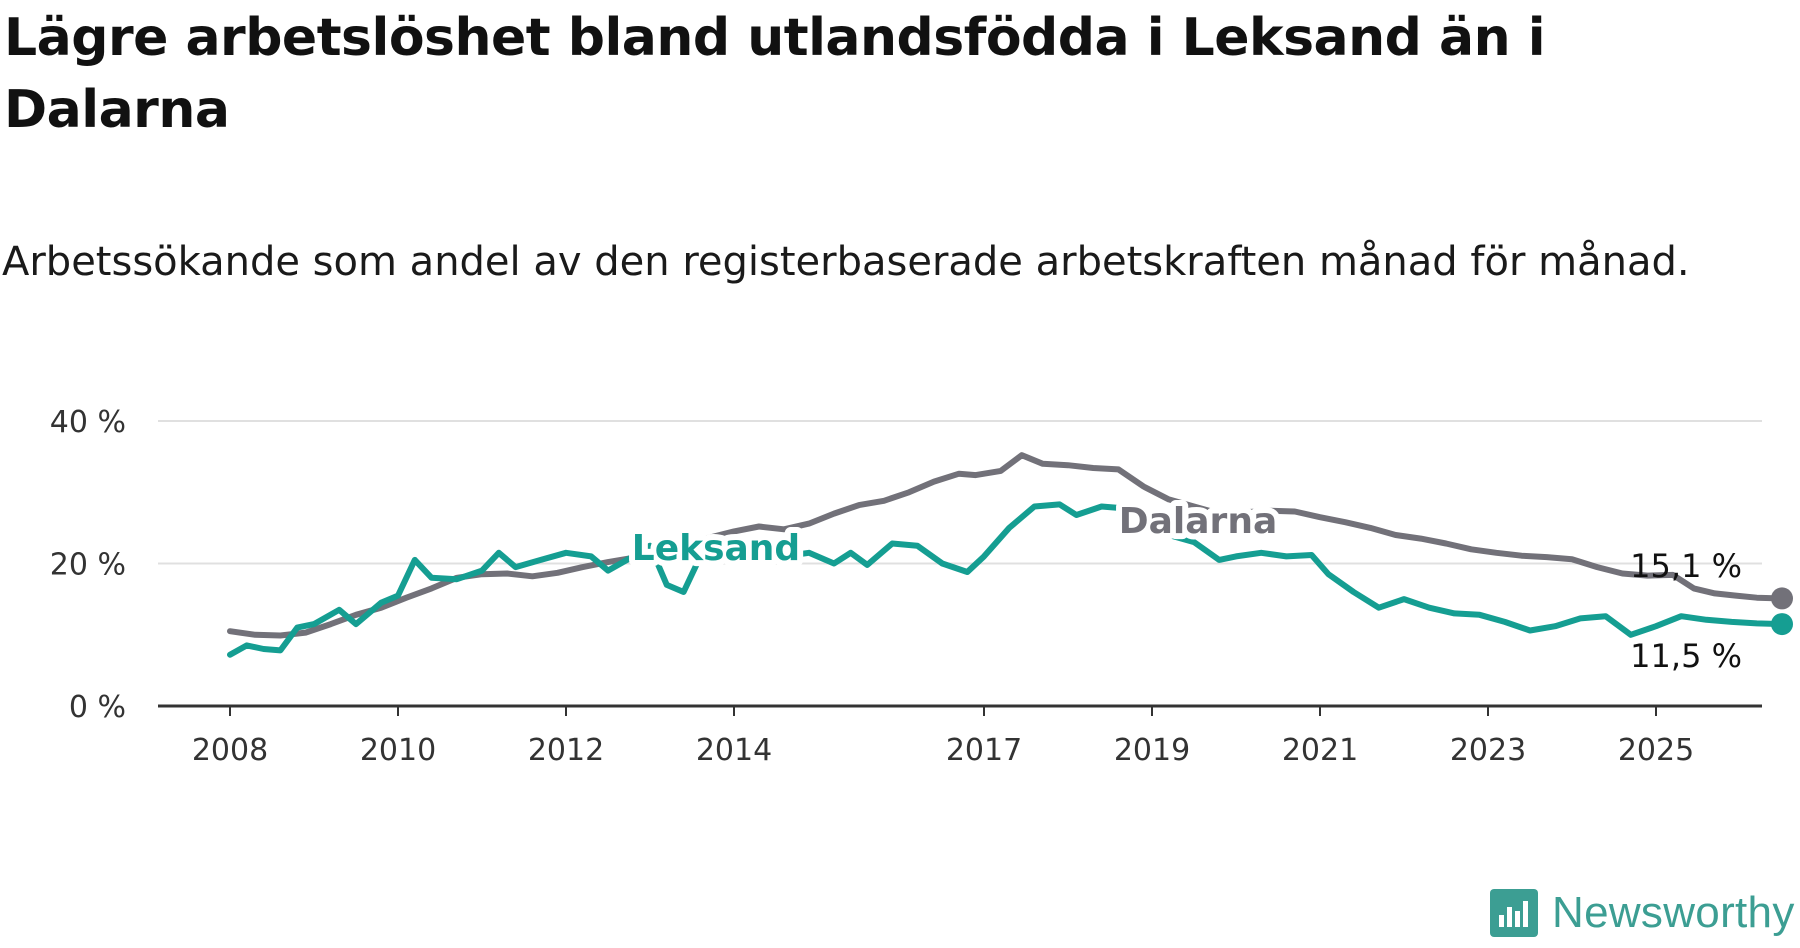  I want to click on end-value-label-dalarna: 15,1 %, so click(1686, 566).